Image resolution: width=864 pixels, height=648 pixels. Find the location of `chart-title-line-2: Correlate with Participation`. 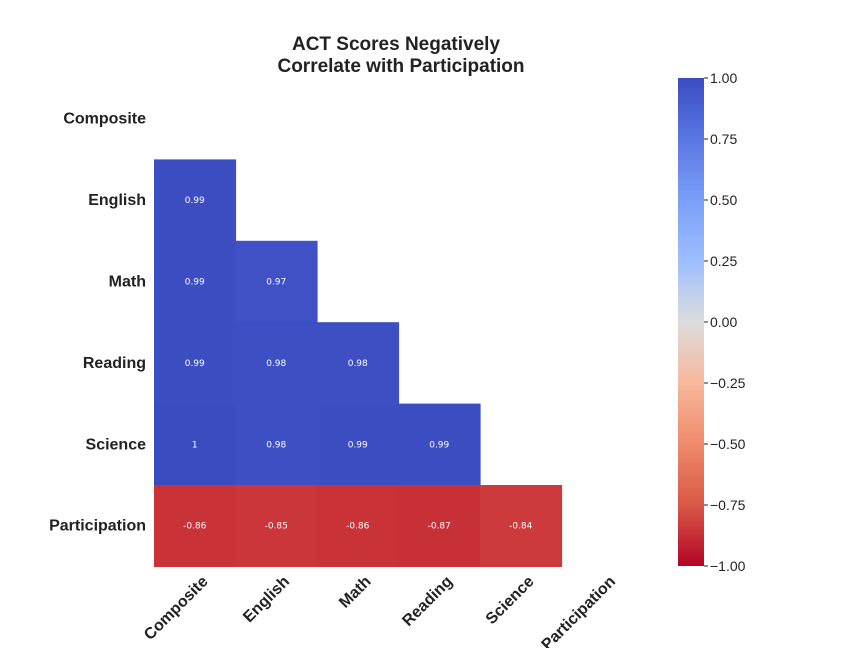

chart-title-line-2: Correlate with Participation is located at coordinates (400, 66).